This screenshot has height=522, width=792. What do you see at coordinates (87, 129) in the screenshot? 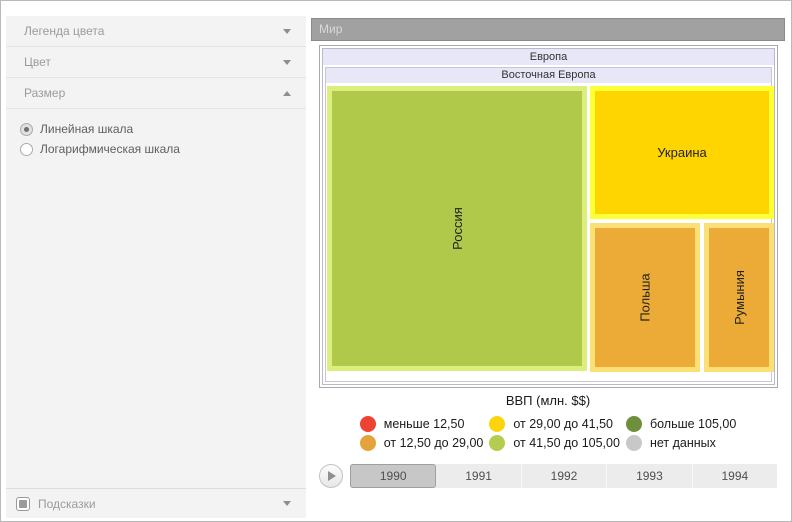
I see `radio-label: Линейная шкала` at bounding box center [87, 129].